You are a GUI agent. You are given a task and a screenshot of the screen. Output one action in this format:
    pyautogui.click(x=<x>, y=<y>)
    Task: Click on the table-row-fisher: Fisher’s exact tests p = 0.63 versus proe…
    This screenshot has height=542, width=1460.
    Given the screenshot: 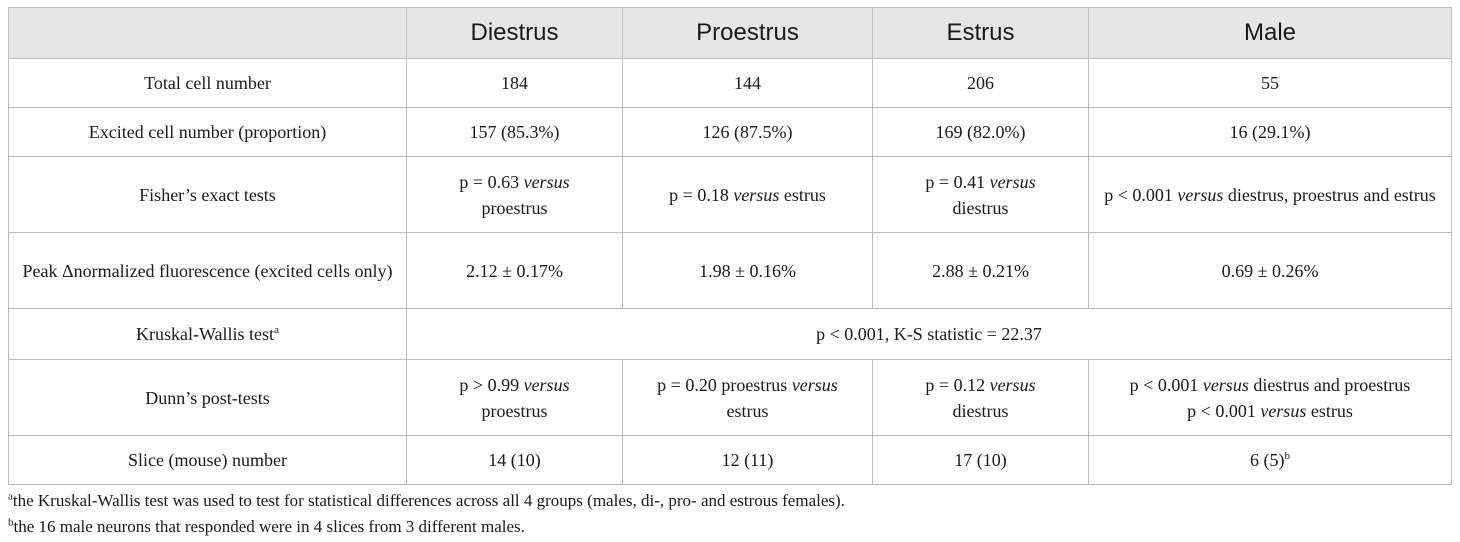 What is the action you would take?
    pyautogui.click(x=730, y=194)
    